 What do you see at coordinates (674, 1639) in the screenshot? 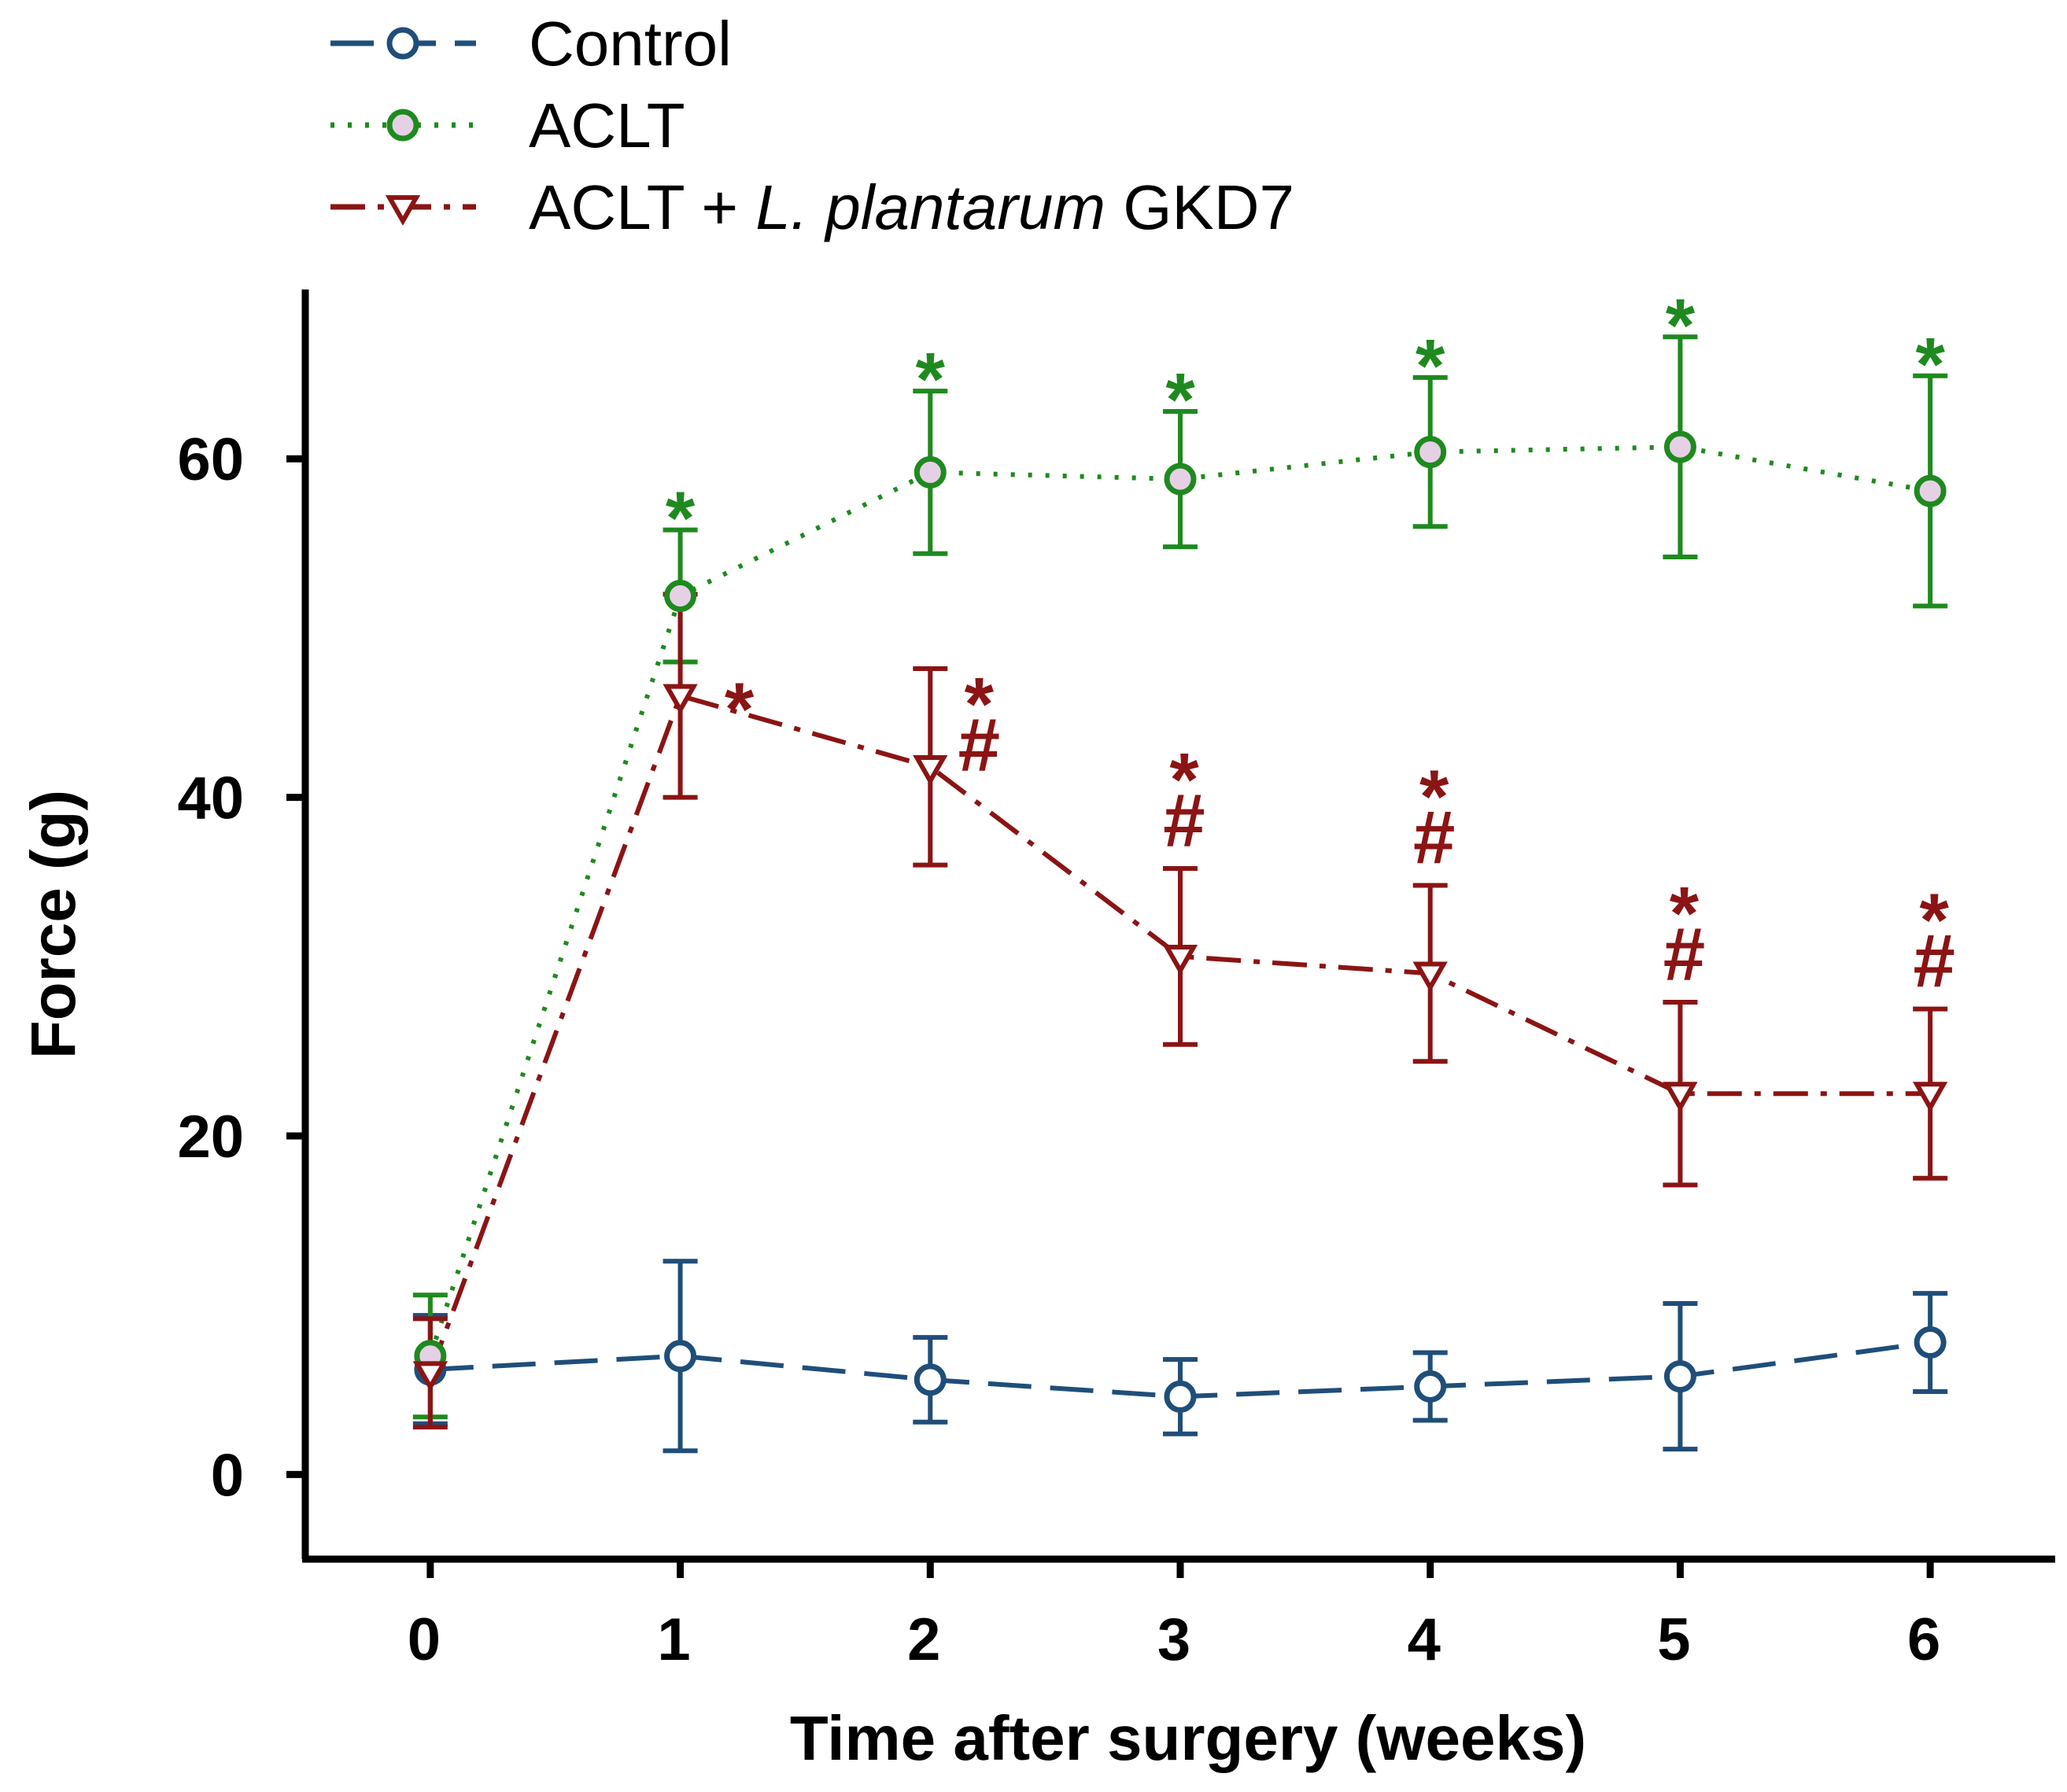
I see `x-tick-label: 1` at bounding box center [674, 1639].